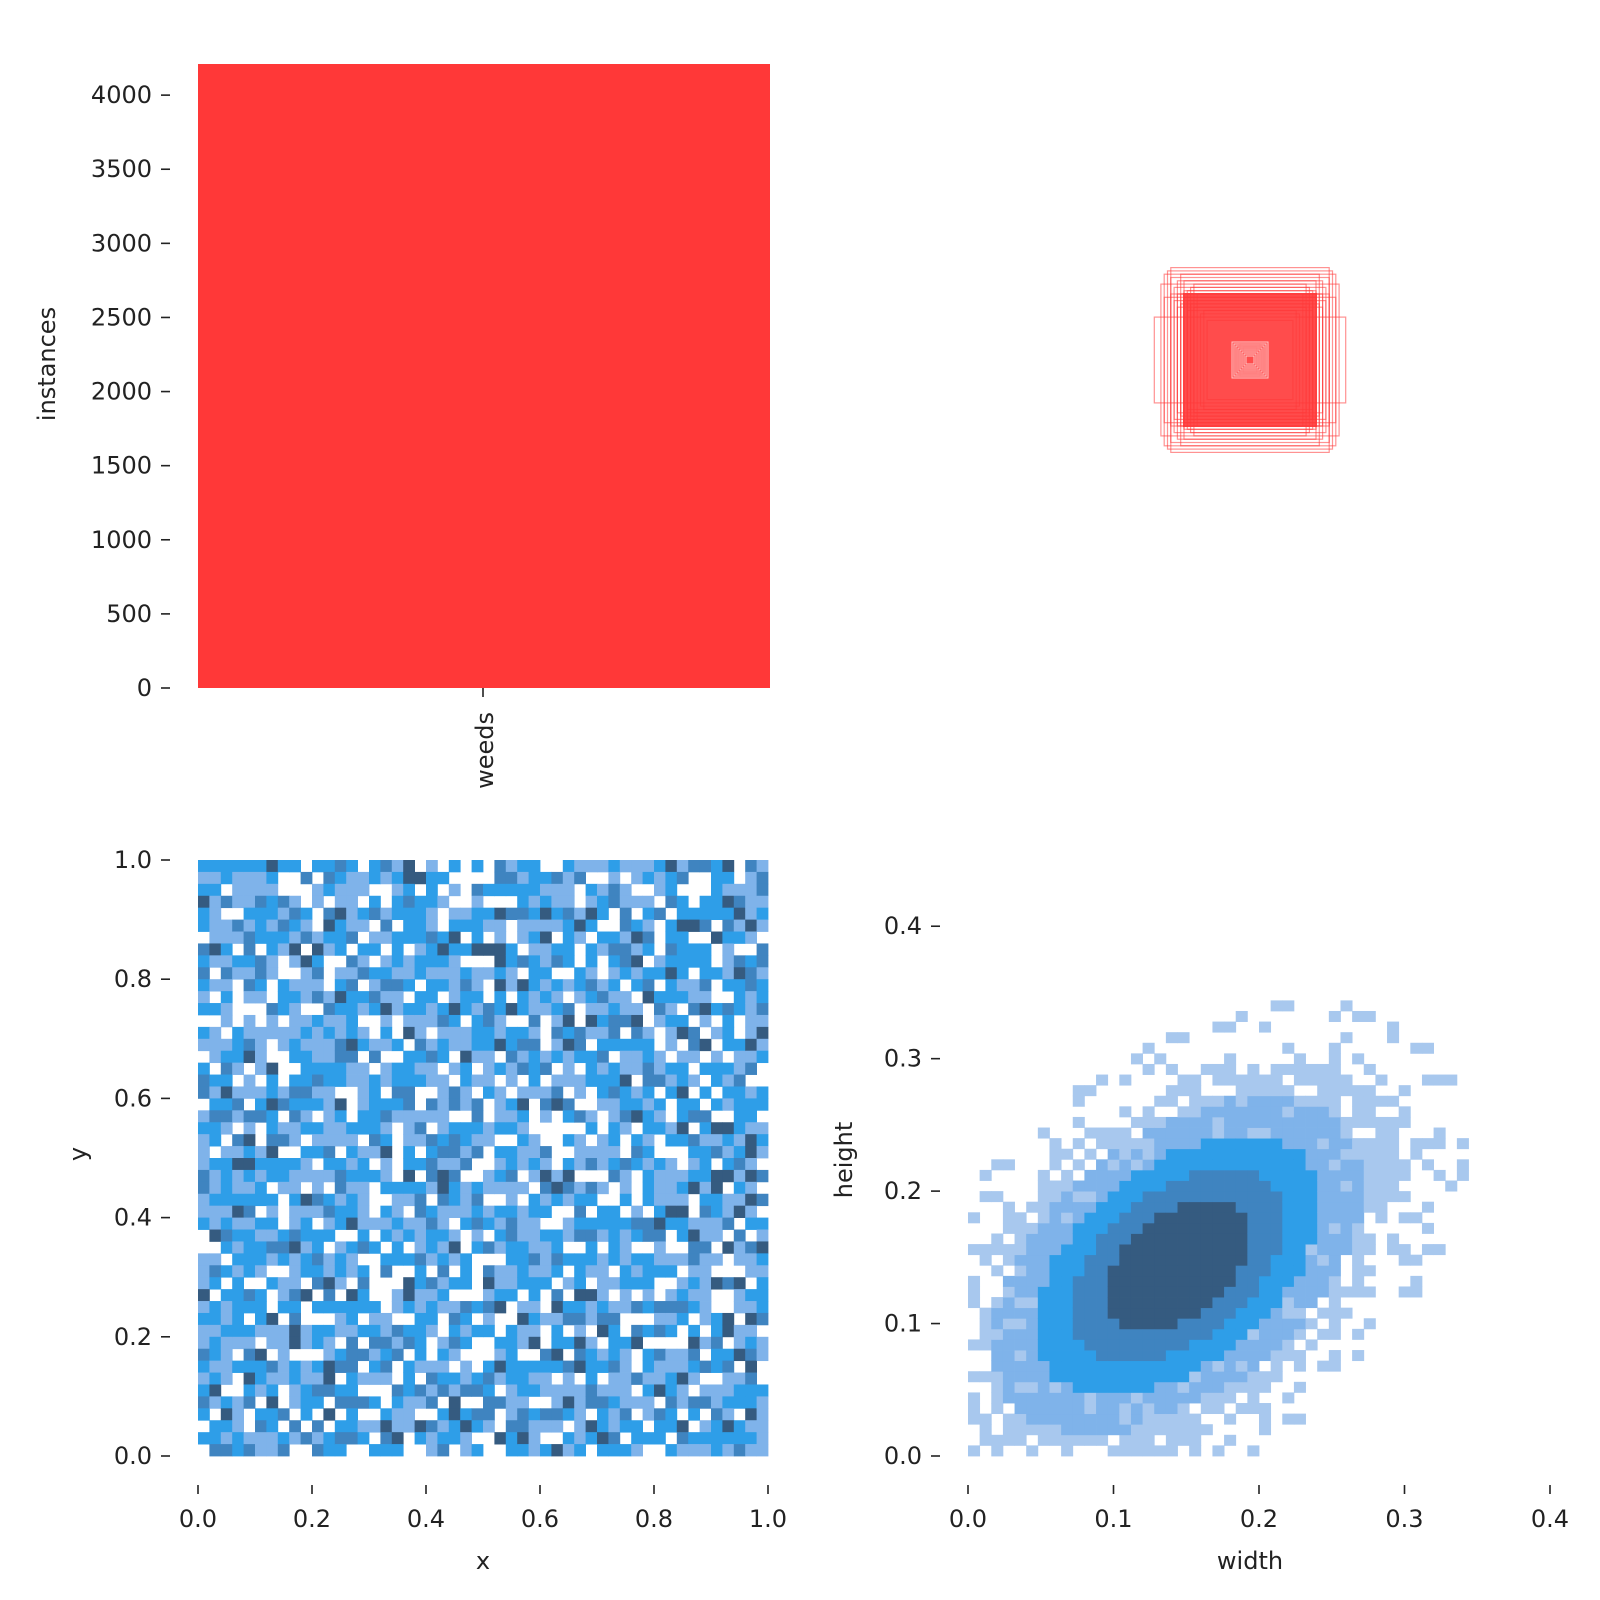 Image resolution: width=1600 pixels, height=1600 pixels. What do you see at coordinates (121, 243) in the screenshot?
I see `y-tick-label: 3000` at bounding box center [121, 243].